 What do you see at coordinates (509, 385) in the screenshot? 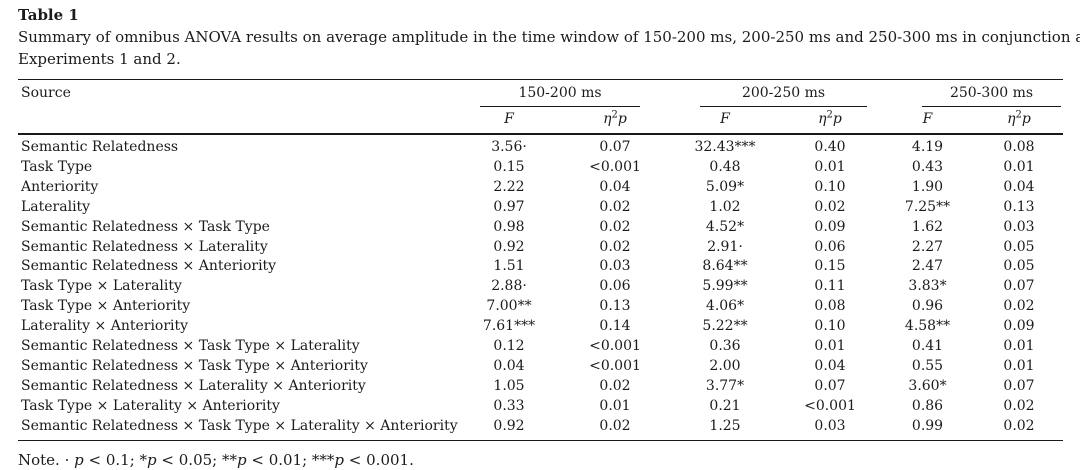
I see `stat-value-cell: 1.05` at bounding box center [509, 385].